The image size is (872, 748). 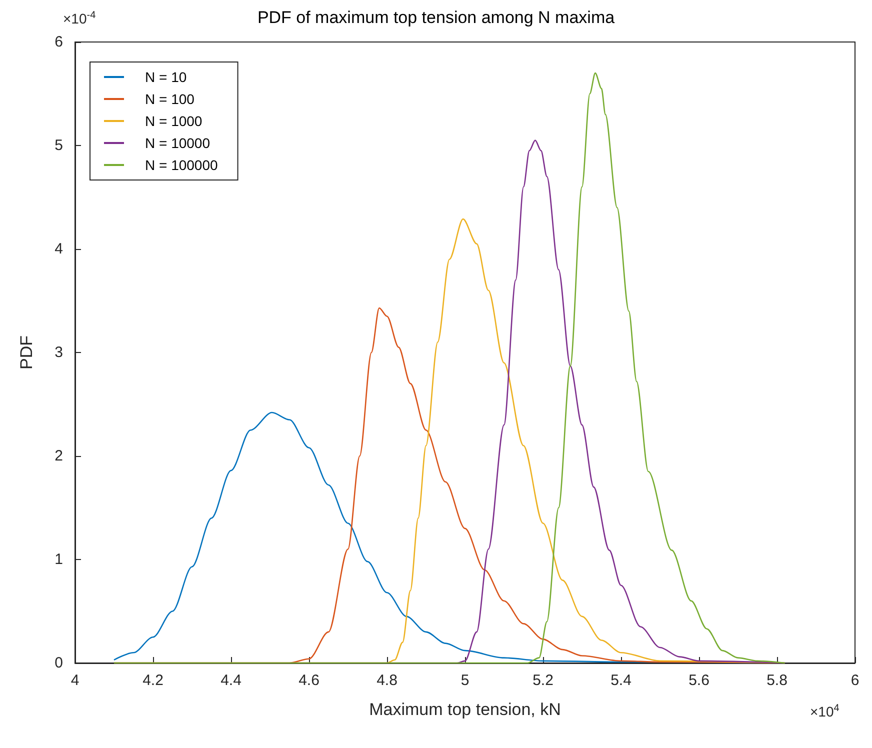 I want to click on x-tick-label: 4, so click(x=75, y=680).